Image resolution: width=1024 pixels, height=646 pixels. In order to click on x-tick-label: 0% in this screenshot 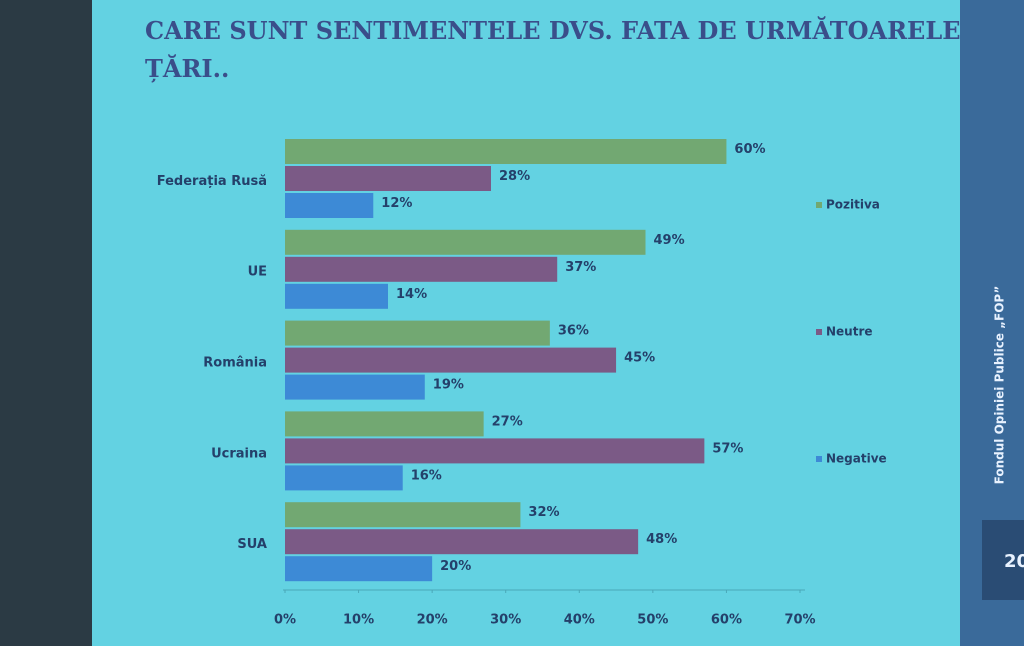, I will do `click(285, 620)`.